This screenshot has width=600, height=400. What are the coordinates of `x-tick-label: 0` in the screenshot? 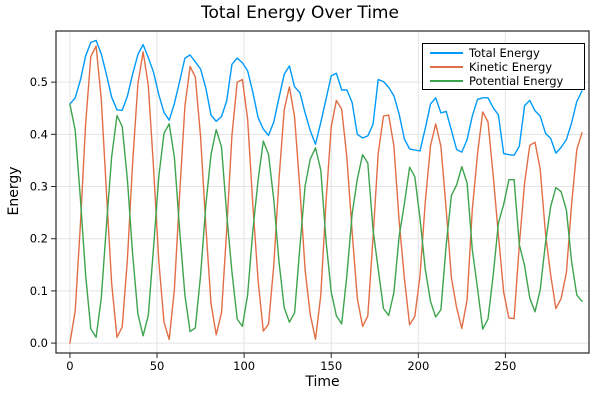 It's located at (69, 366).